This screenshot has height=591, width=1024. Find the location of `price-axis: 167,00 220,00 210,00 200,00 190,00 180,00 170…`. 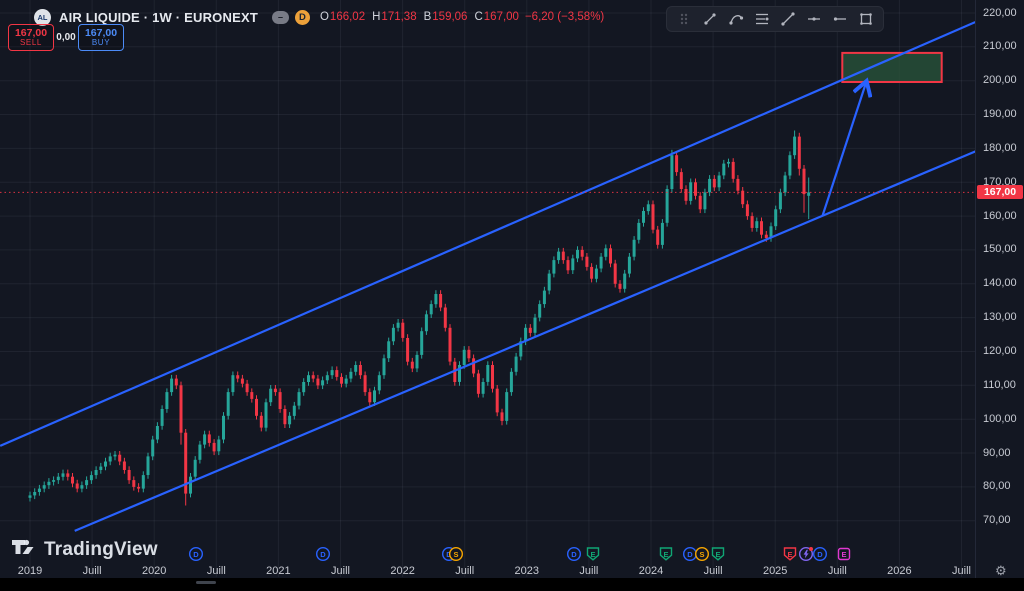

price-axis: 167,00 220,00 210,00 200,00 190,00 180,00 170… is located at coordinates (999, 289).